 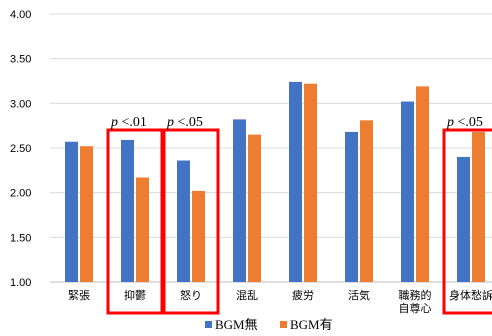 I want to click on category-label: 抑鬱, so click(x=135, y=295).